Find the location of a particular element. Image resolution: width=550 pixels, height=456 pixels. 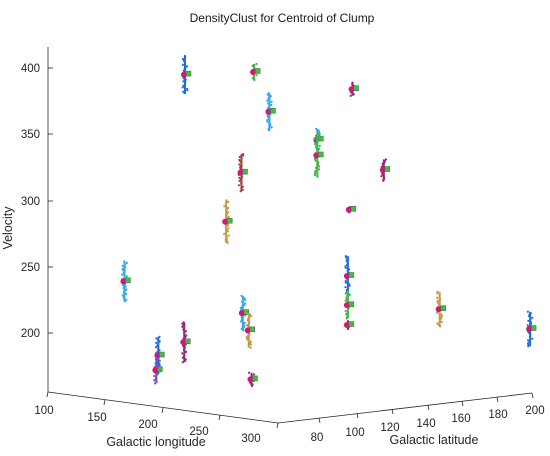

z-ticks: 200 250 300 350 400 is located at coordinates (37, 201).